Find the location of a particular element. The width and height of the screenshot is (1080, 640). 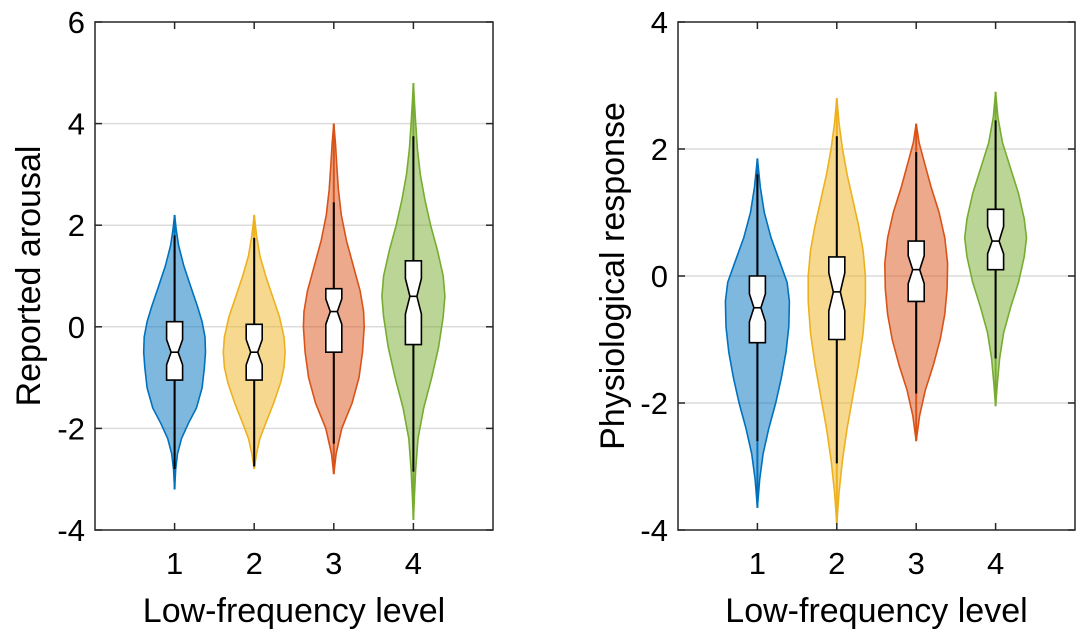

y-axis-title: Reported arousal is located at coordinates (29, 276).